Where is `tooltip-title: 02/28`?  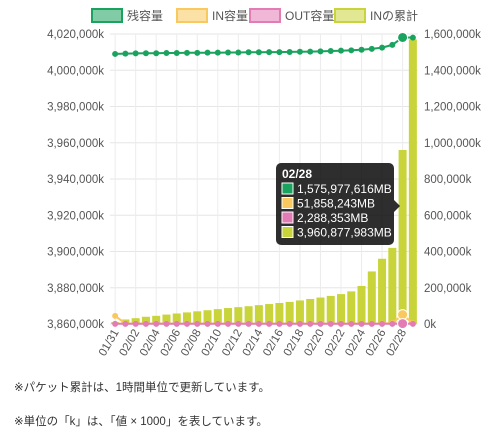 tooltip-title: 02/28 is located at coordinates (297, 174).